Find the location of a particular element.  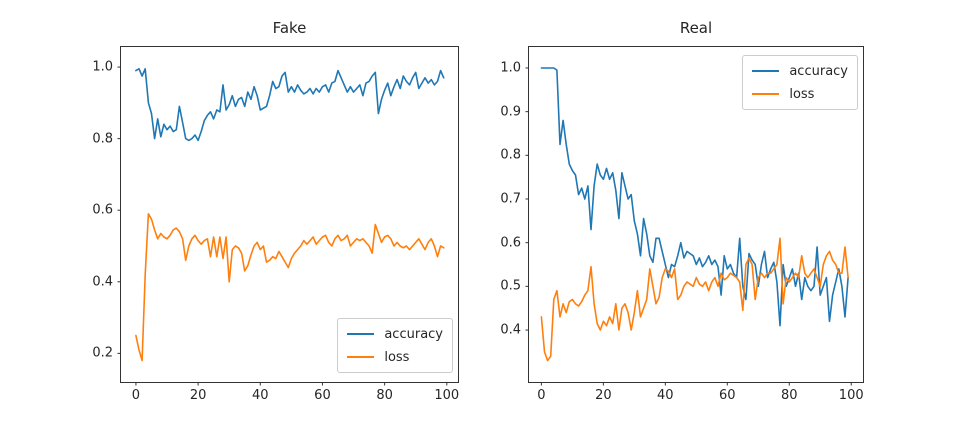

real-loss-line is located at coordinates (694, 299).